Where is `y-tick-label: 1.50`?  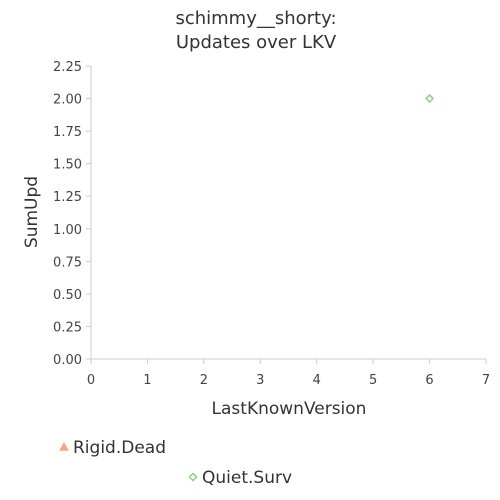
y-tick-label: 1.50 is located at coordinates (67, 165).